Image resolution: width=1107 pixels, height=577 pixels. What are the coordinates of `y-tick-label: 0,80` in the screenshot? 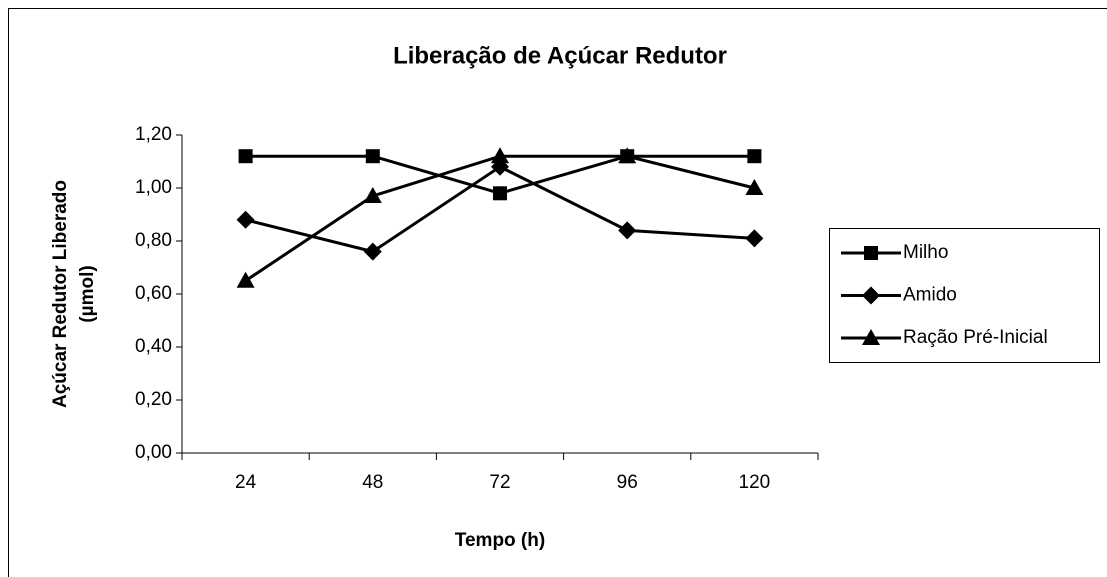 It's located at (153, 240).